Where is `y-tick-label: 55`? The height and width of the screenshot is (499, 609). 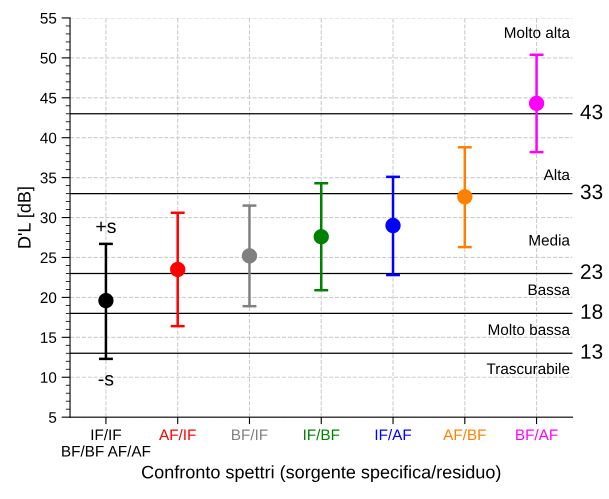
y-tick-label: 55 is located at coordinates (48, 18).